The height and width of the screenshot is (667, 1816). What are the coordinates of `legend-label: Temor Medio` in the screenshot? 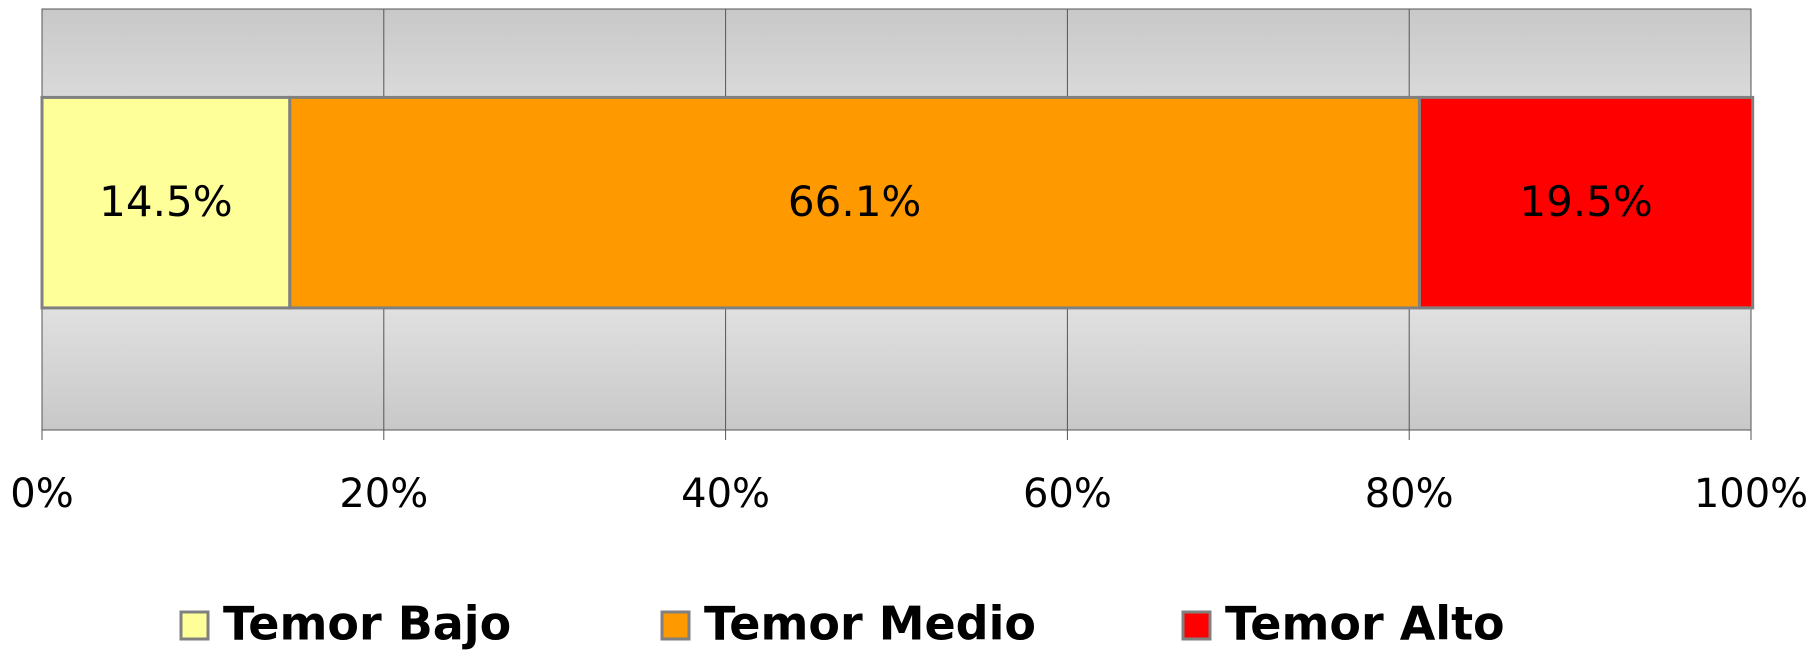 It's located at (870, 624).